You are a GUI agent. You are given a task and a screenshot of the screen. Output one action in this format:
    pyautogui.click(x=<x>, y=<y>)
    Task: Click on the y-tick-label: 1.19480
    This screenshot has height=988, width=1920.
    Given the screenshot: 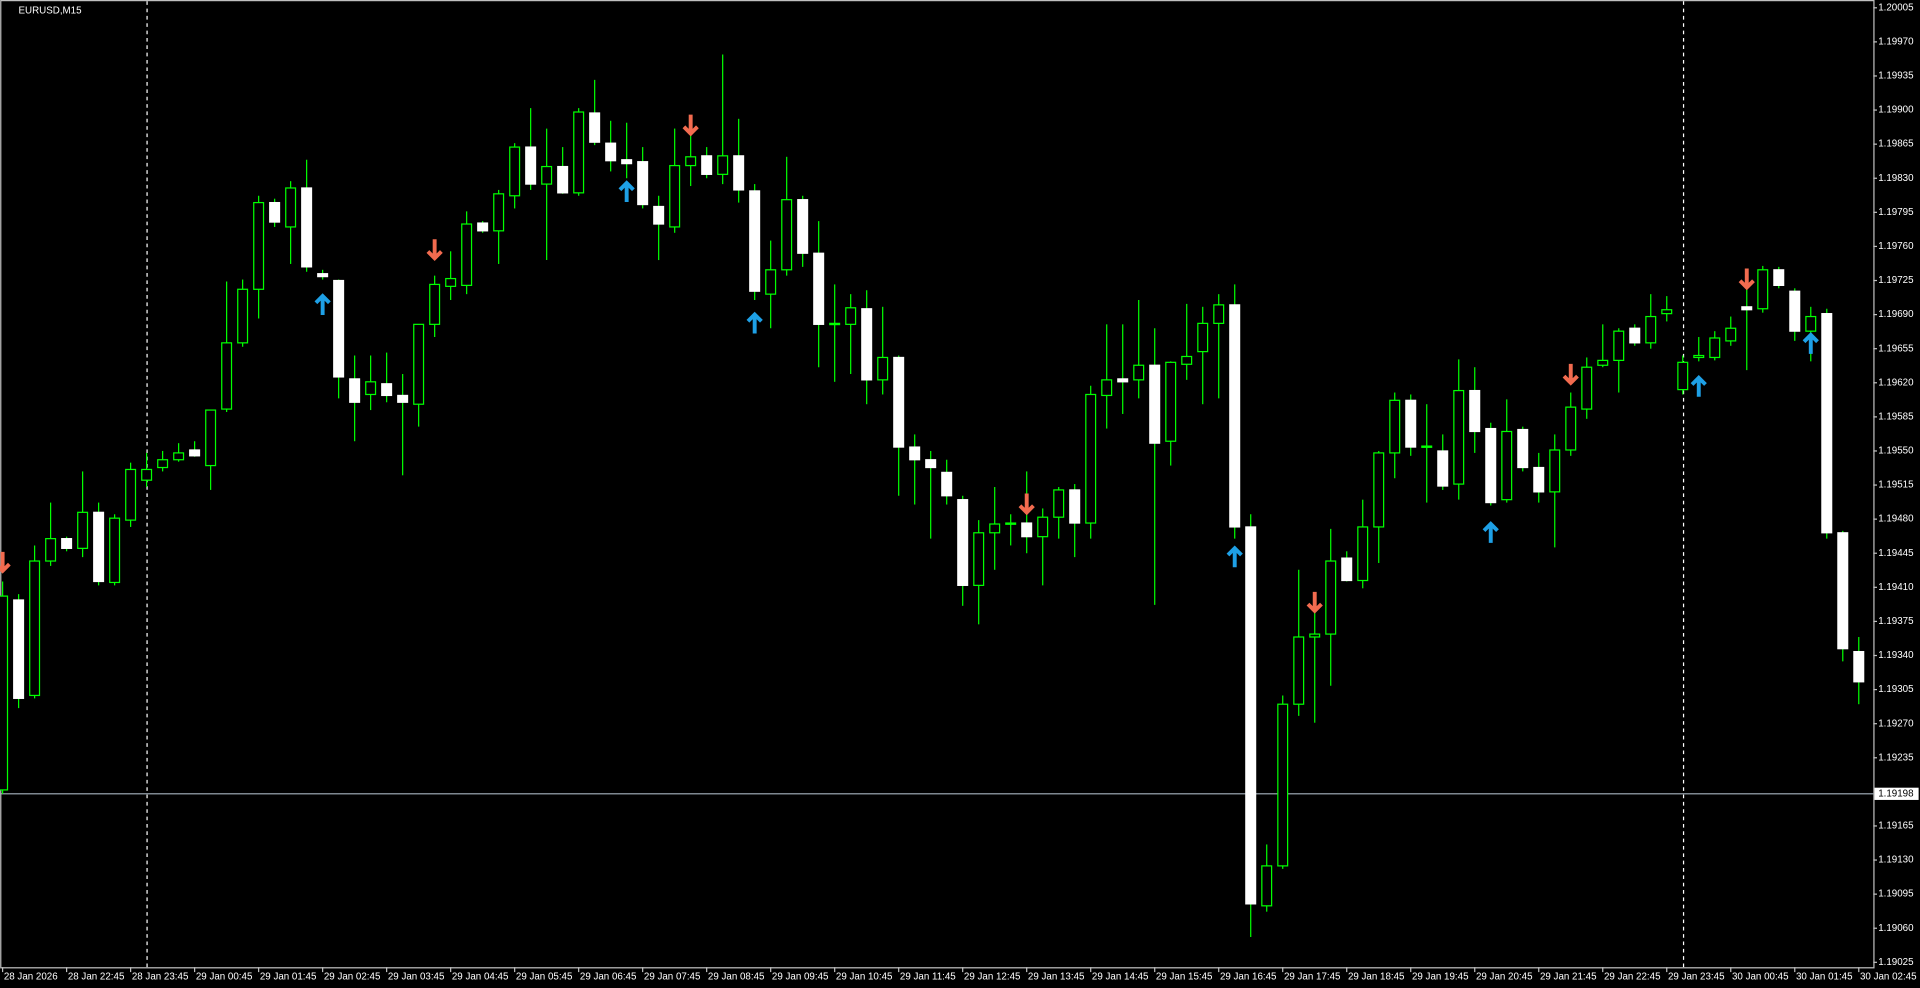 What is the action you would take?
    pyautogui.click(x=1896, y=519)
    